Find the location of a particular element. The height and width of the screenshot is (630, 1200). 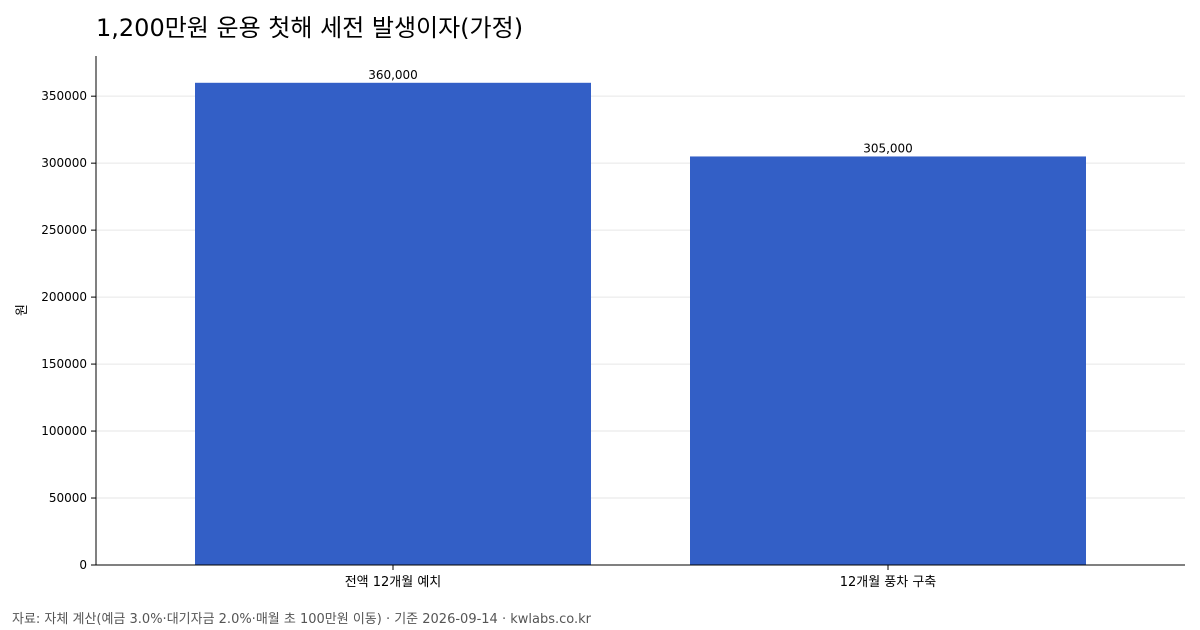

y-tick-label: 250000 is located at coordinates (64, 230).